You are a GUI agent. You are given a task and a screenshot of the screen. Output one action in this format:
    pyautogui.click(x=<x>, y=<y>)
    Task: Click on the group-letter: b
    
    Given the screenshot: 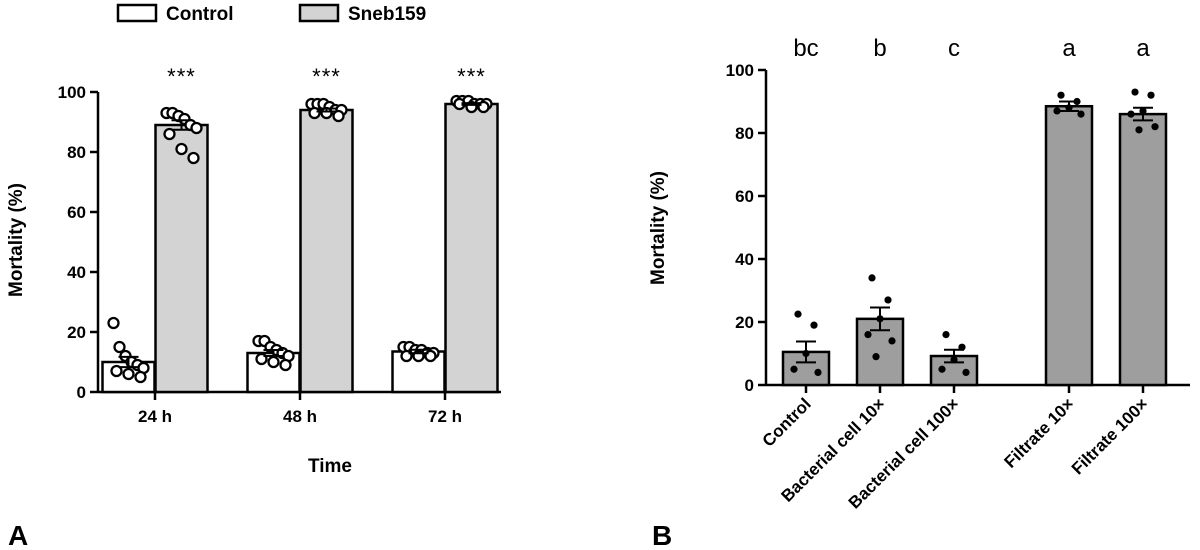 What is the action you would take?
    pyautogui.click(x=879, y=48)
    